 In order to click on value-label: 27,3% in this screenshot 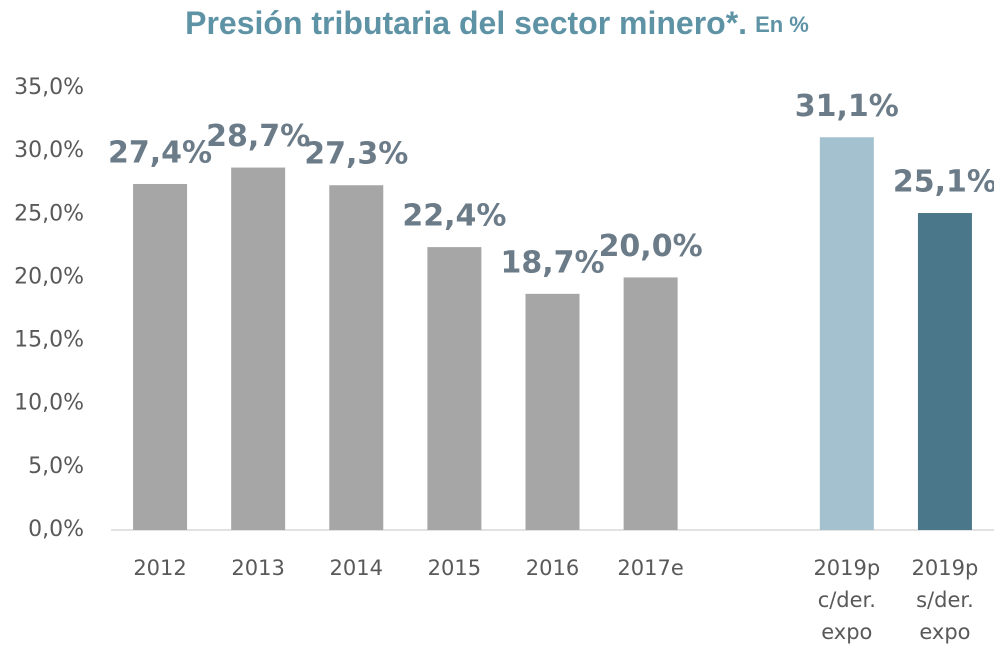, I will do `click(356, 154)`.